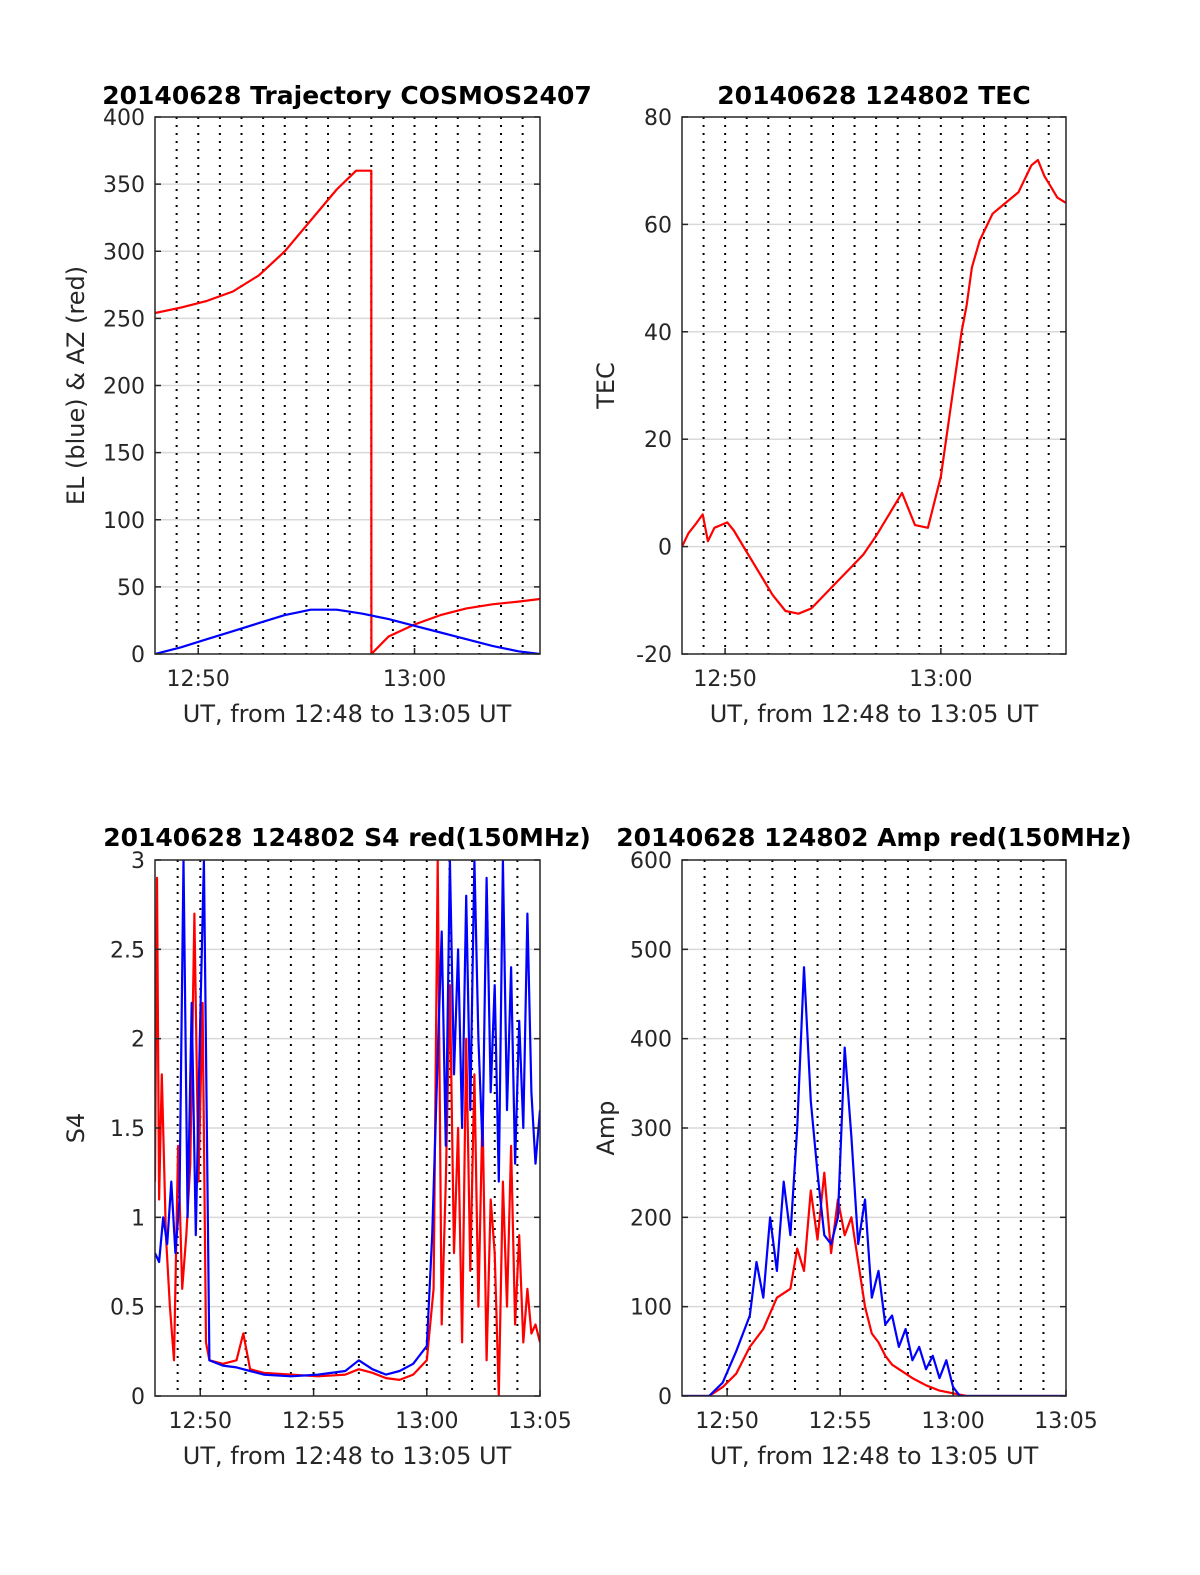  I want to click on y-tick-label: 150, so click(124, 454).